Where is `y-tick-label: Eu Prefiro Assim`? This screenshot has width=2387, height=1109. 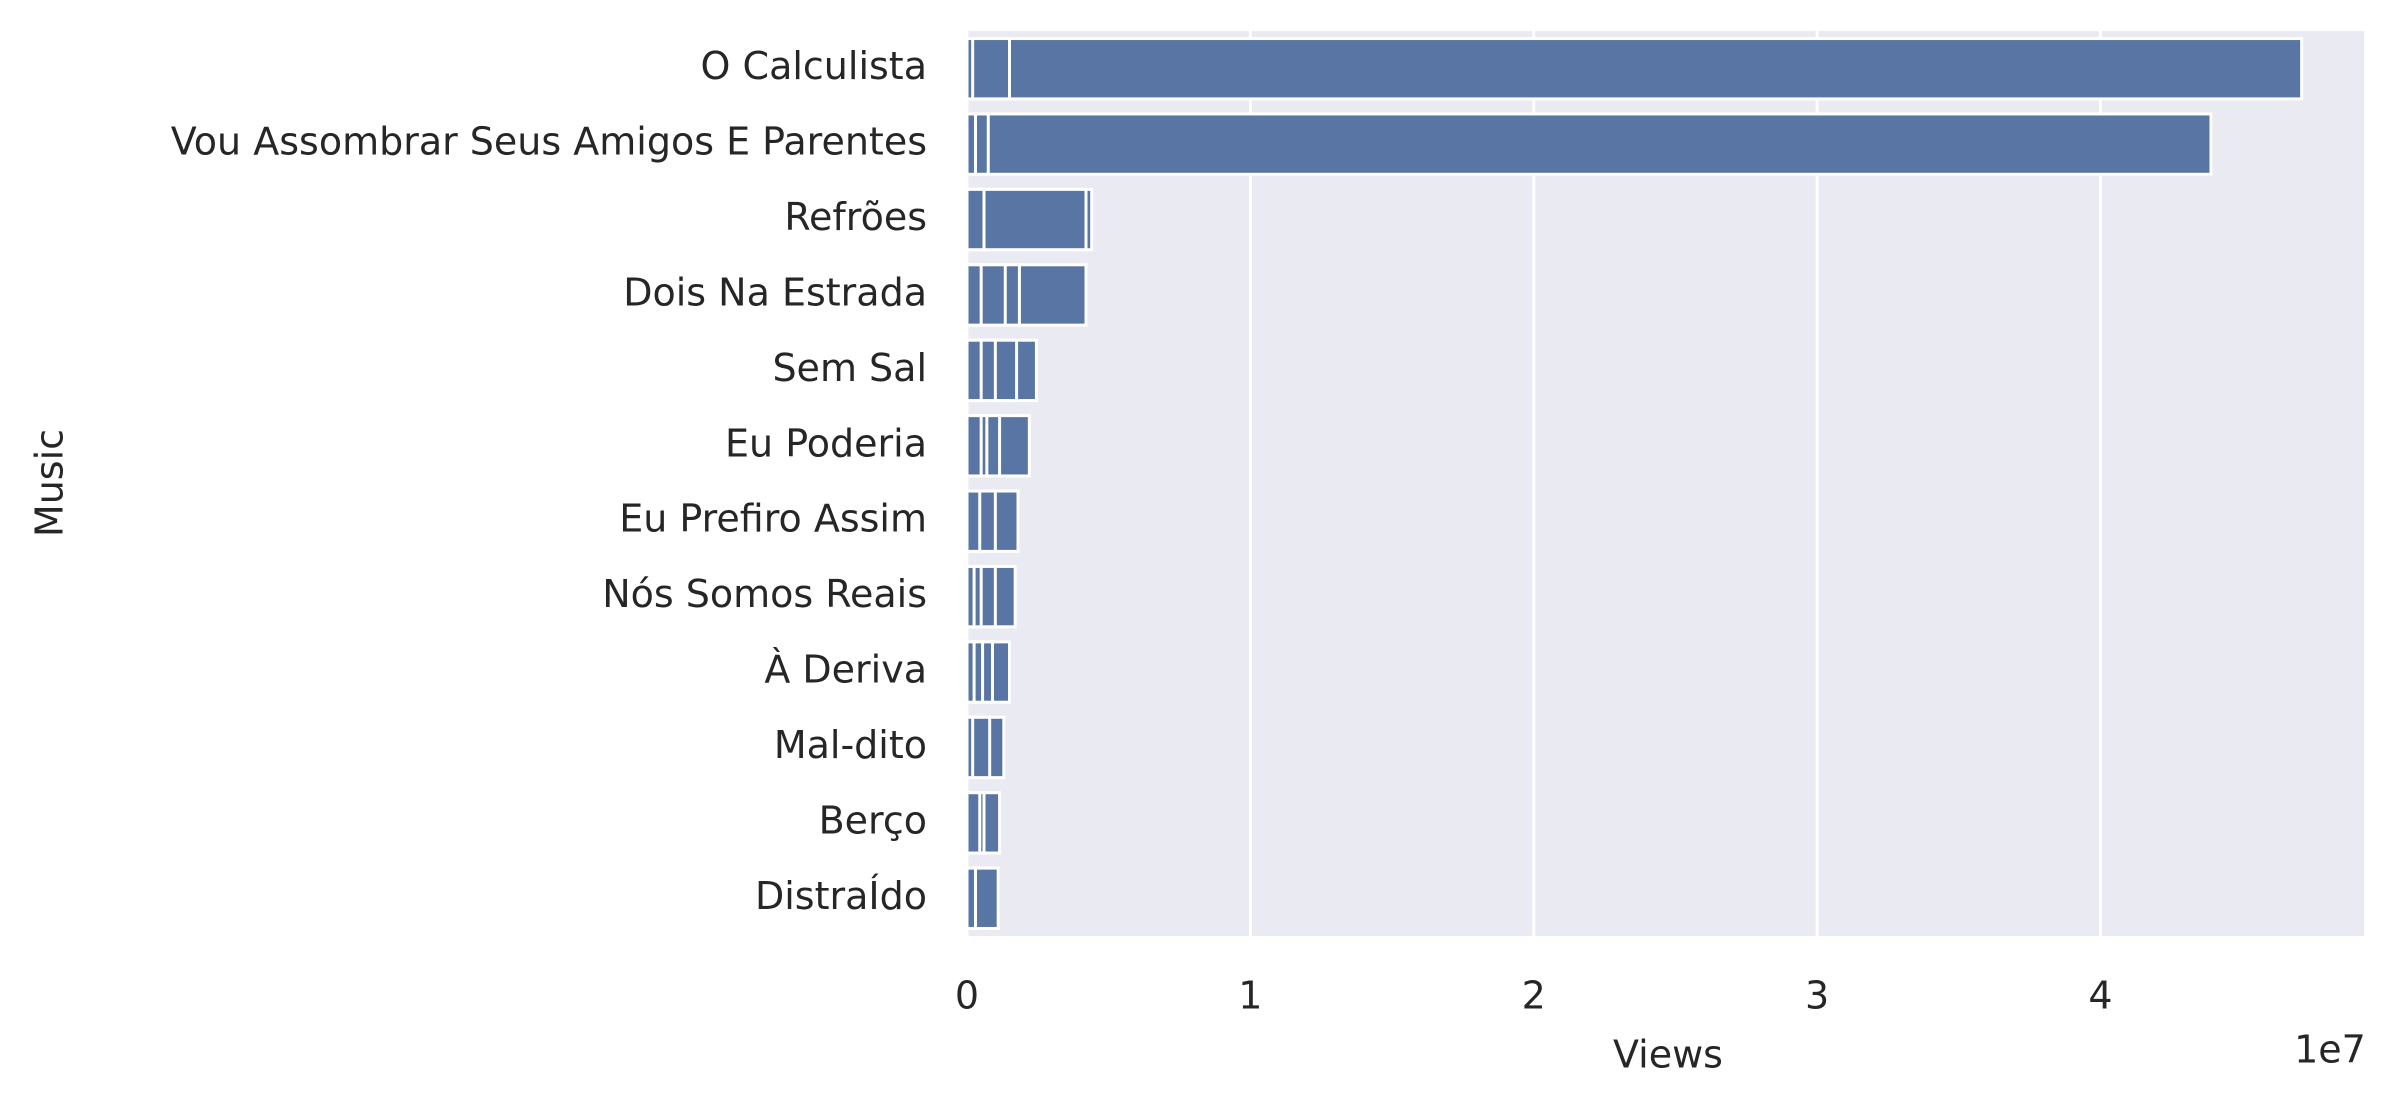
y-tick-label: Eu Prefiro Assim is located at coordinates (773, 519).